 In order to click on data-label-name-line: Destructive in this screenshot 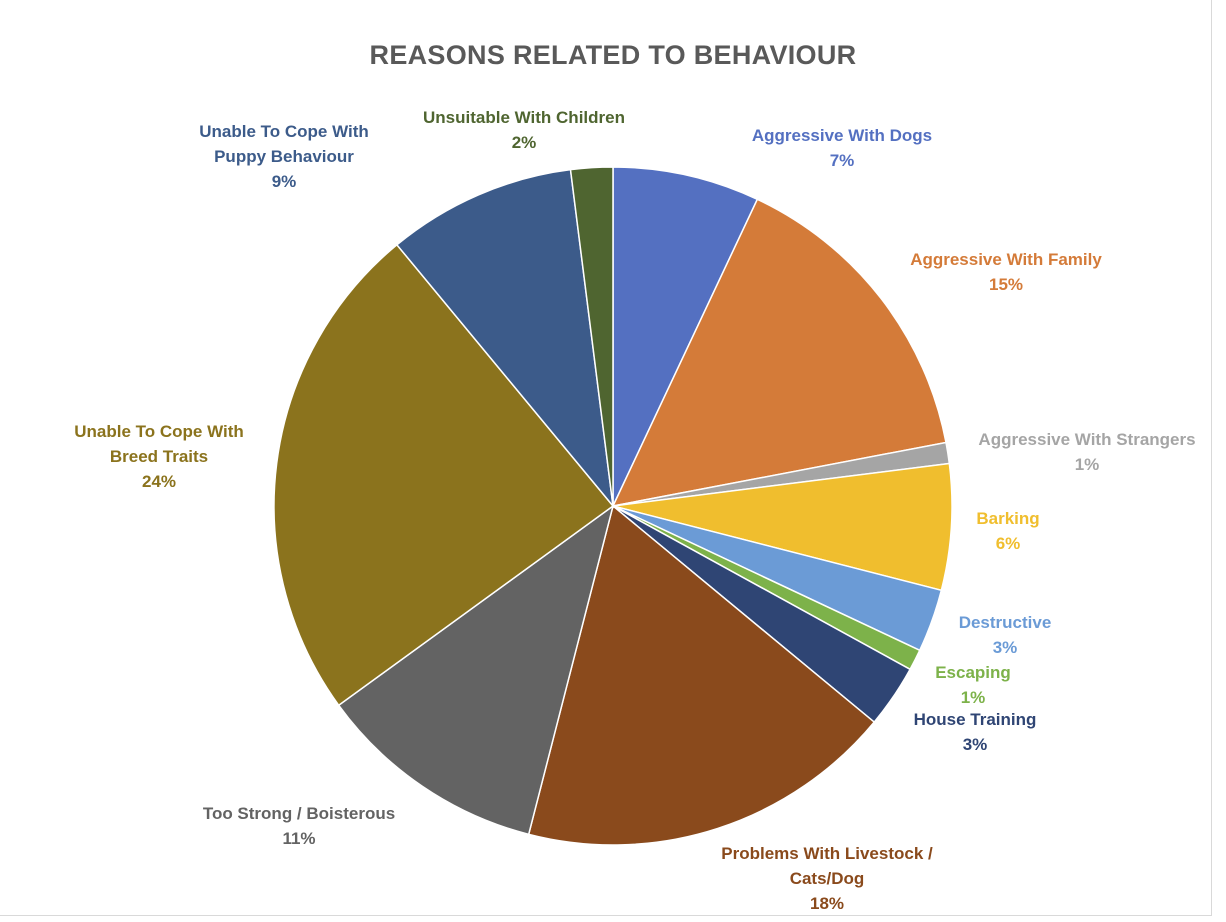, I will do `click(1005, 622)`.